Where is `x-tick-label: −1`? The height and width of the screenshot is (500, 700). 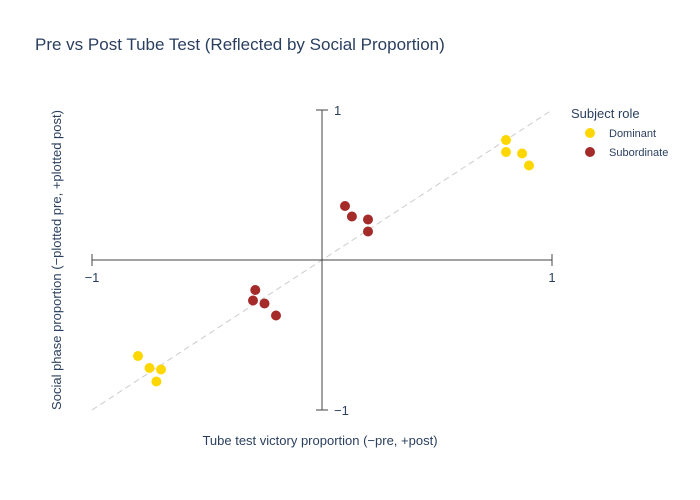 x-tick-label: −1 is located at coordinates (92, 277).